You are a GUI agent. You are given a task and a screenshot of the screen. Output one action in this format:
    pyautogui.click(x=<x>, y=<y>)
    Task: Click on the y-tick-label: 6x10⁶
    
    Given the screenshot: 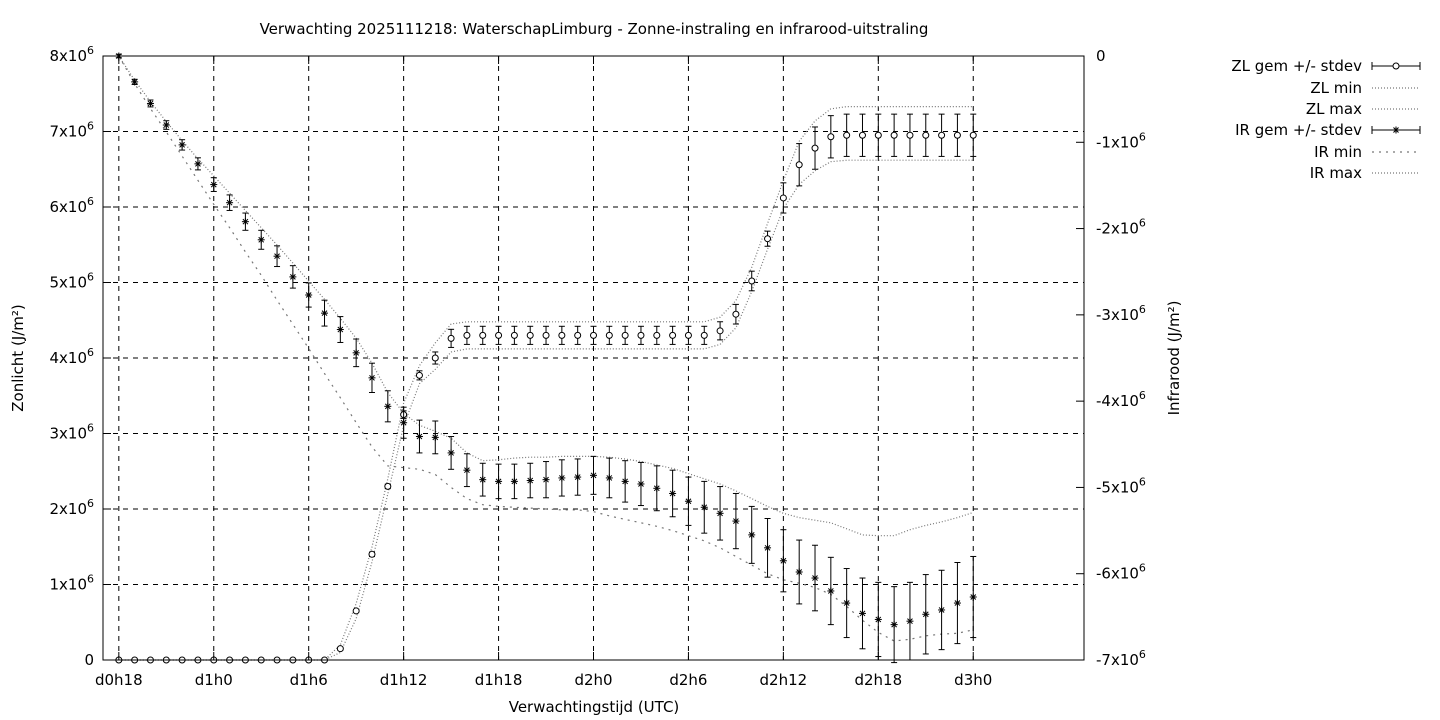 What is the action you would take?
    pyautogui.click(x=71, y=205)
    